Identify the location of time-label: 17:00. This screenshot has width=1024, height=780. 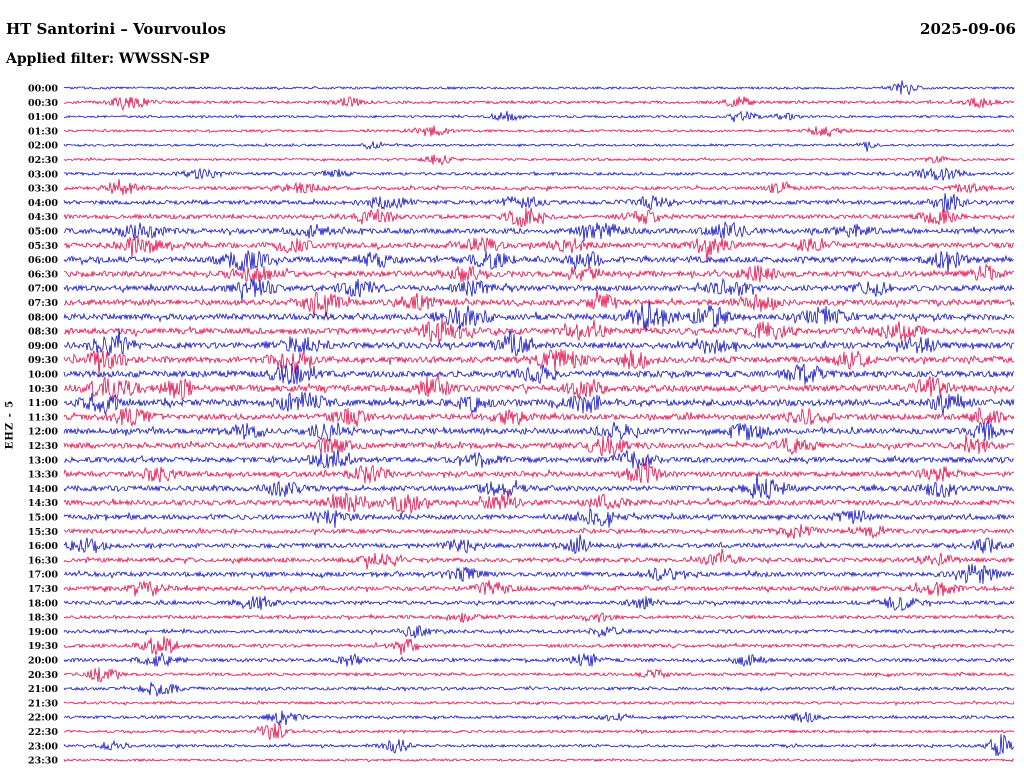
(43, 575).